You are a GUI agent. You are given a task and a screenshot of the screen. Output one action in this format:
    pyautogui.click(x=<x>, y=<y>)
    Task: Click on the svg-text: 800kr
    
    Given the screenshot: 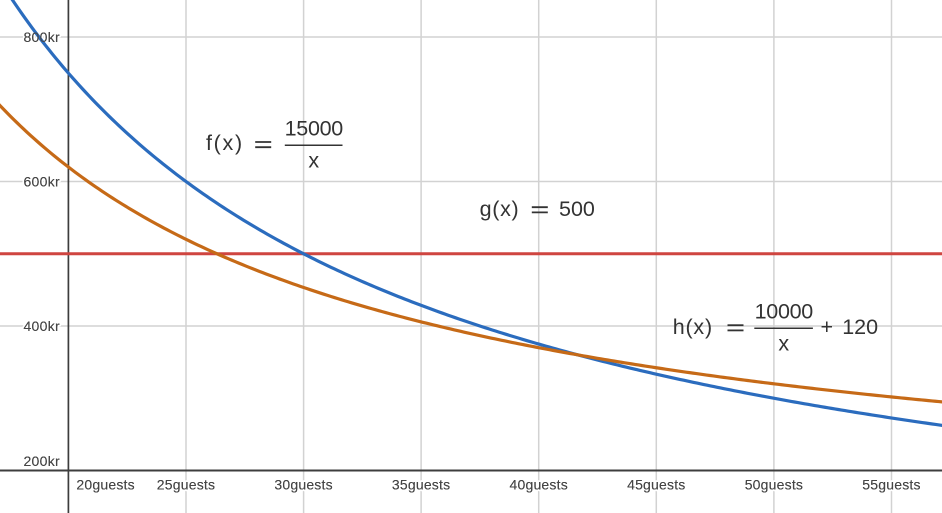 What is the action you would take?
    pyautogui.click(x=41, y=37)
    